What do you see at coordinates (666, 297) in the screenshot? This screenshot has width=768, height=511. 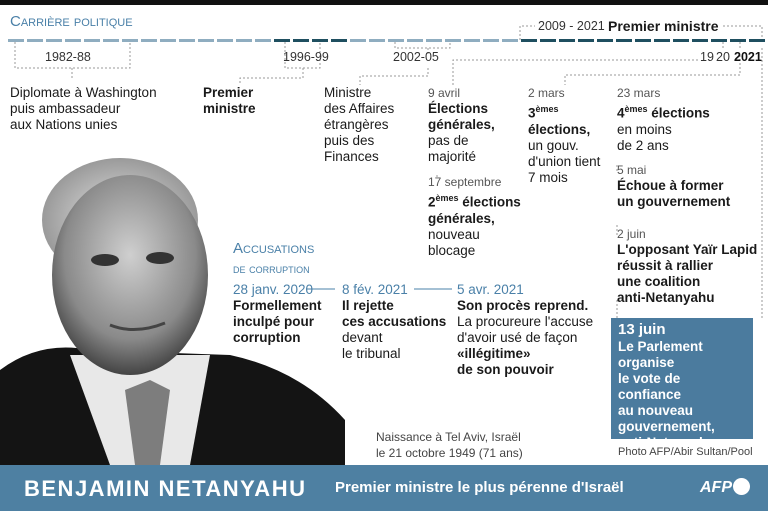 I see `text-line: anti-Netanyahu` at bounding box center [666, 297].